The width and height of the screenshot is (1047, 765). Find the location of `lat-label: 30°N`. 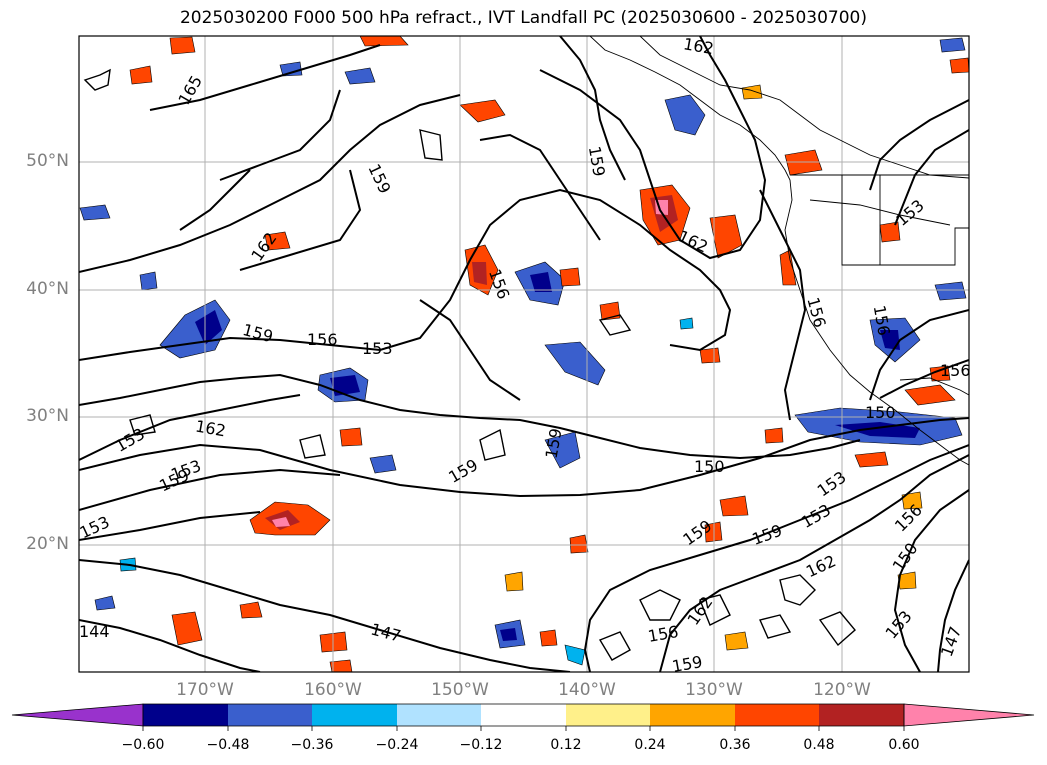

lat-label: 30°N is located at coordinates (47, 416).